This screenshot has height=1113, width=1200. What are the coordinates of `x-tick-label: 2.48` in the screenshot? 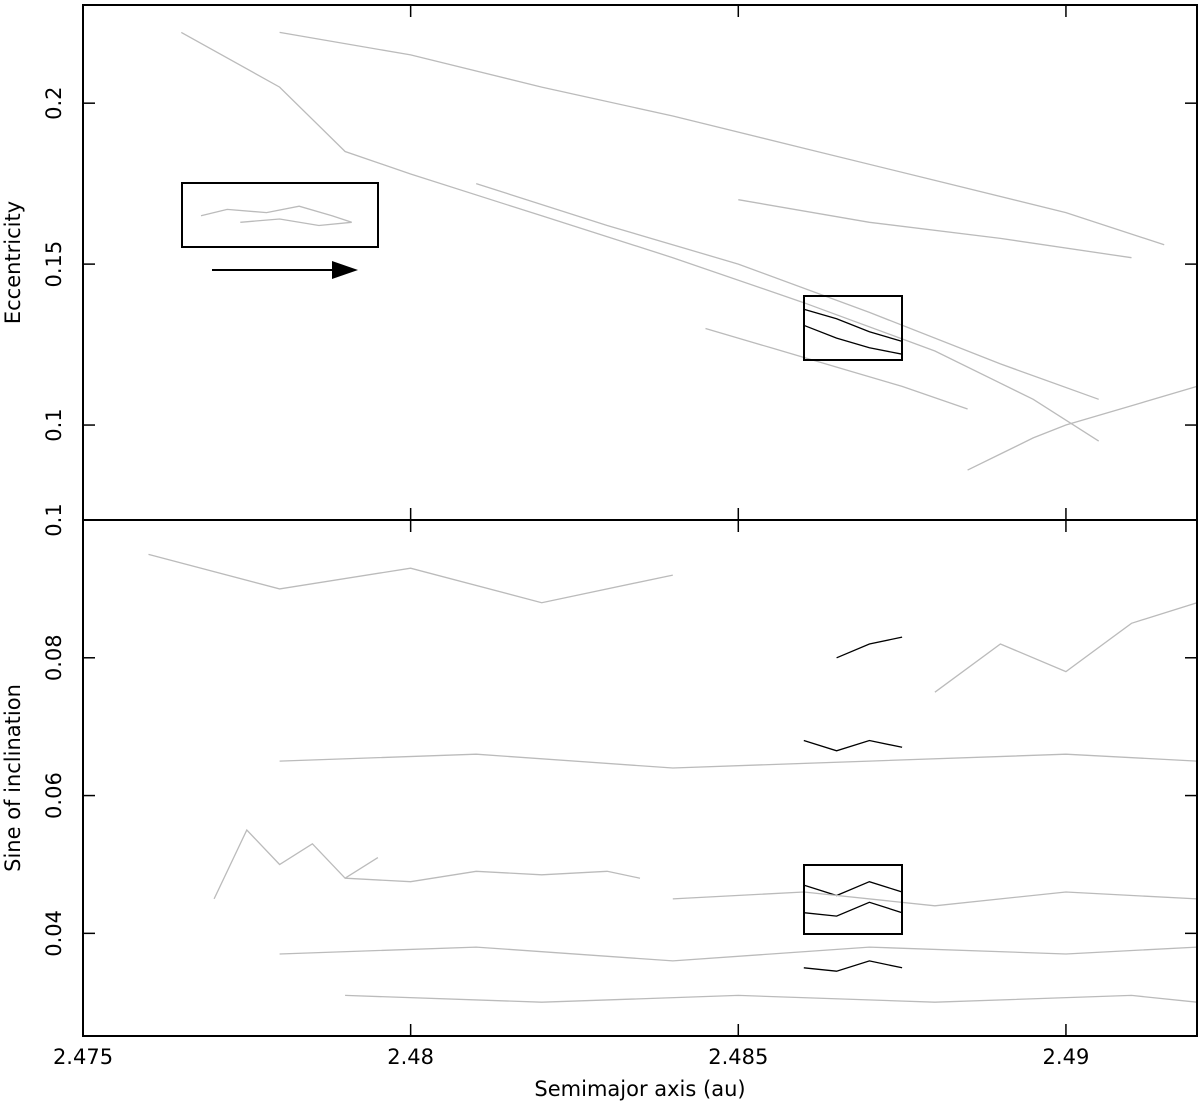 It's located at (410, 1057).